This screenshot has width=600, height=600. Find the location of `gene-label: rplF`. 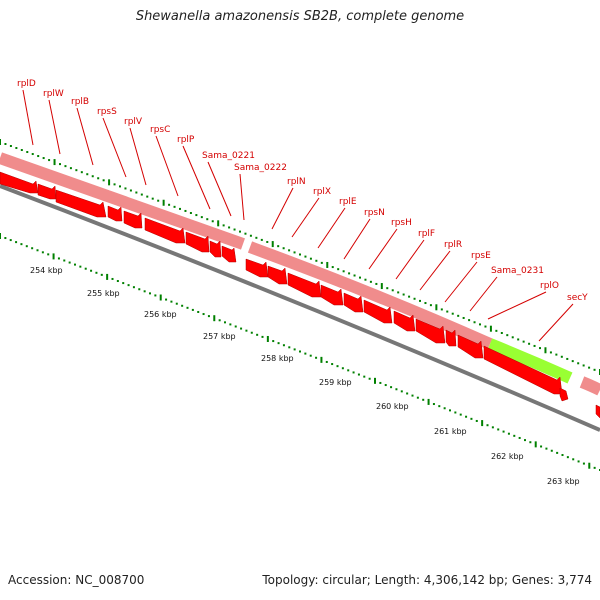

gene-label: rplF is located at coordinates (426, 234).